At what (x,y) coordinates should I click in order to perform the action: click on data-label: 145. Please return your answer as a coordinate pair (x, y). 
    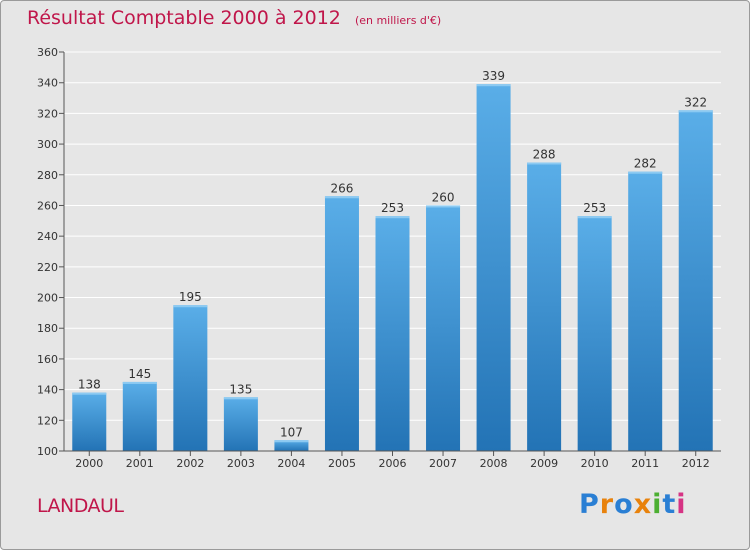
    Looking at the image, I should click on (139, 374).